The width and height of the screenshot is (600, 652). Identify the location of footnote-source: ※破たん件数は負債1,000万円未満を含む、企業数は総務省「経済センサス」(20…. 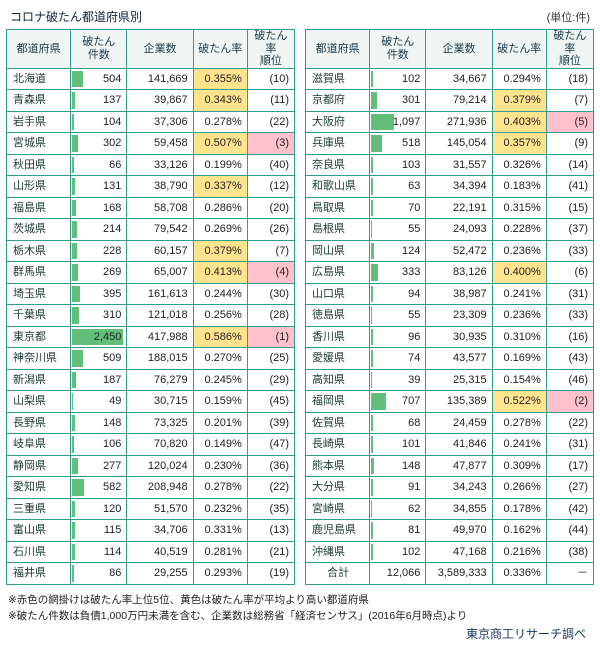
(238, 616).